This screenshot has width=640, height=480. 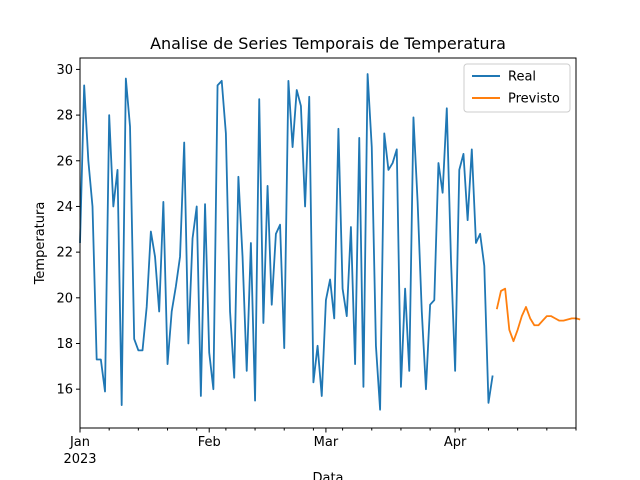 What do you see at coordinates (64, 253) in the screenshot?
I see `y-tick-label: 22` at bounding box center [64, 253].